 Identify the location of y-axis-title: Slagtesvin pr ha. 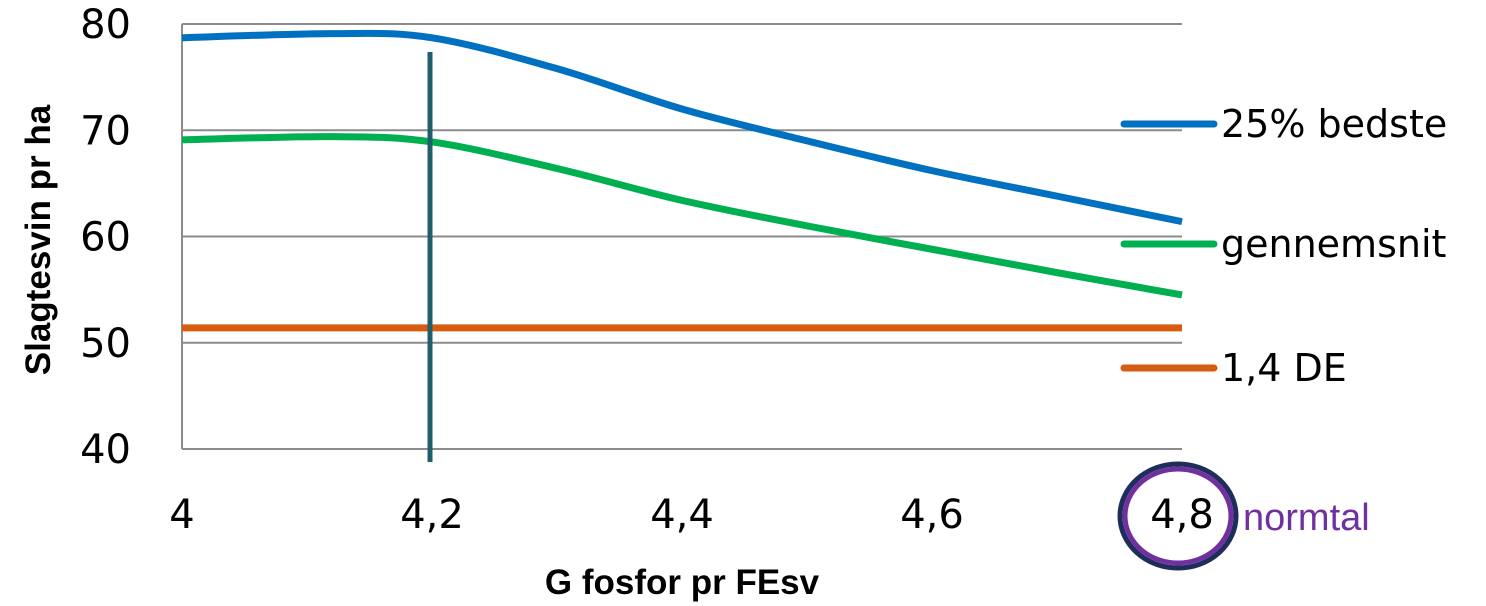
(38, 239).